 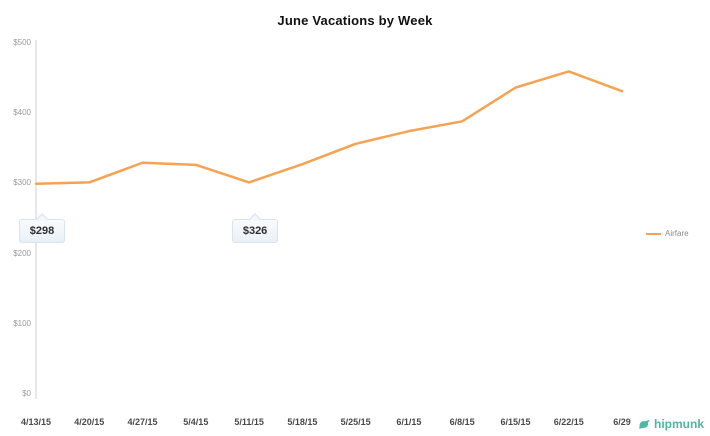 What do you see at coordinates (622, 422) in the screenshot?
I see `x-tick-label: 6/29` at bounding box center [622, 422].